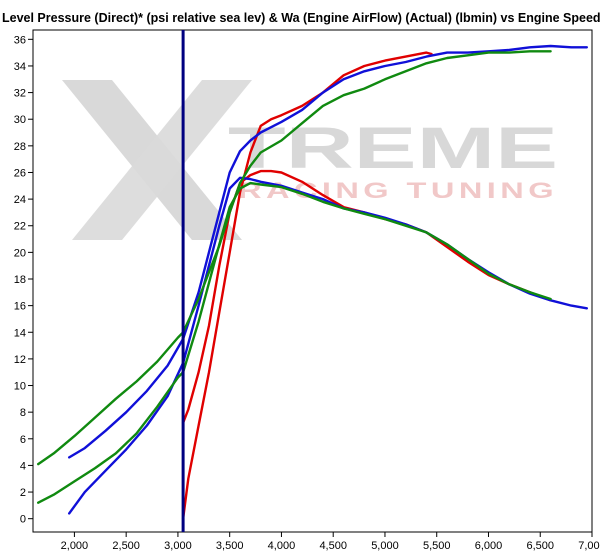 The height and width of the screenshot is (557, 600). I want to click on y-tick-label-36: 36, so click(20, 40).